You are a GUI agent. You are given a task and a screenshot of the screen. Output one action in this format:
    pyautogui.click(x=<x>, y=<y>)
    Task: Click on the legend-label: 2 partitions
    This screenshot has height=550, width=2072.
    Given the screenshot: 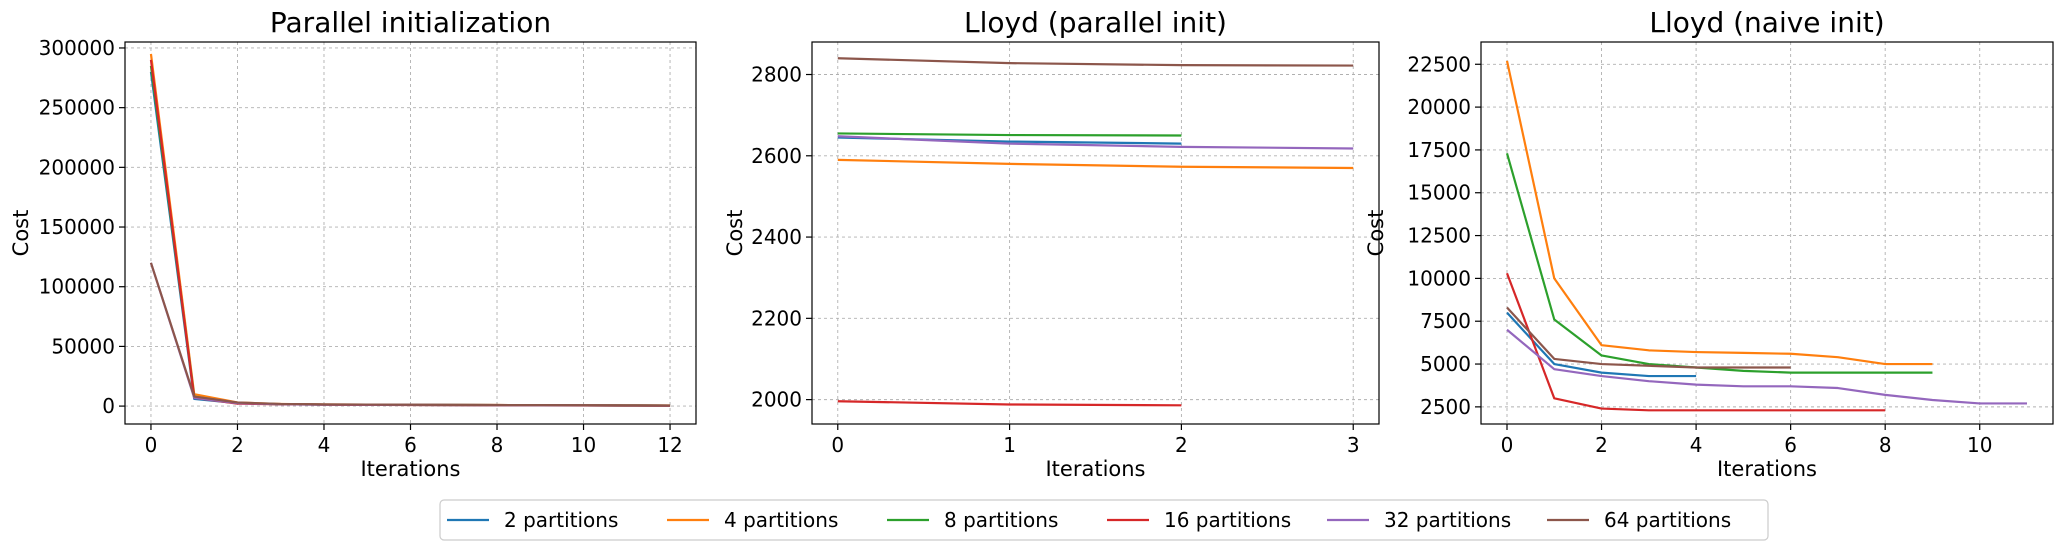 What is the action you would take?
    pyautogui.click(x=561, y=520)
    